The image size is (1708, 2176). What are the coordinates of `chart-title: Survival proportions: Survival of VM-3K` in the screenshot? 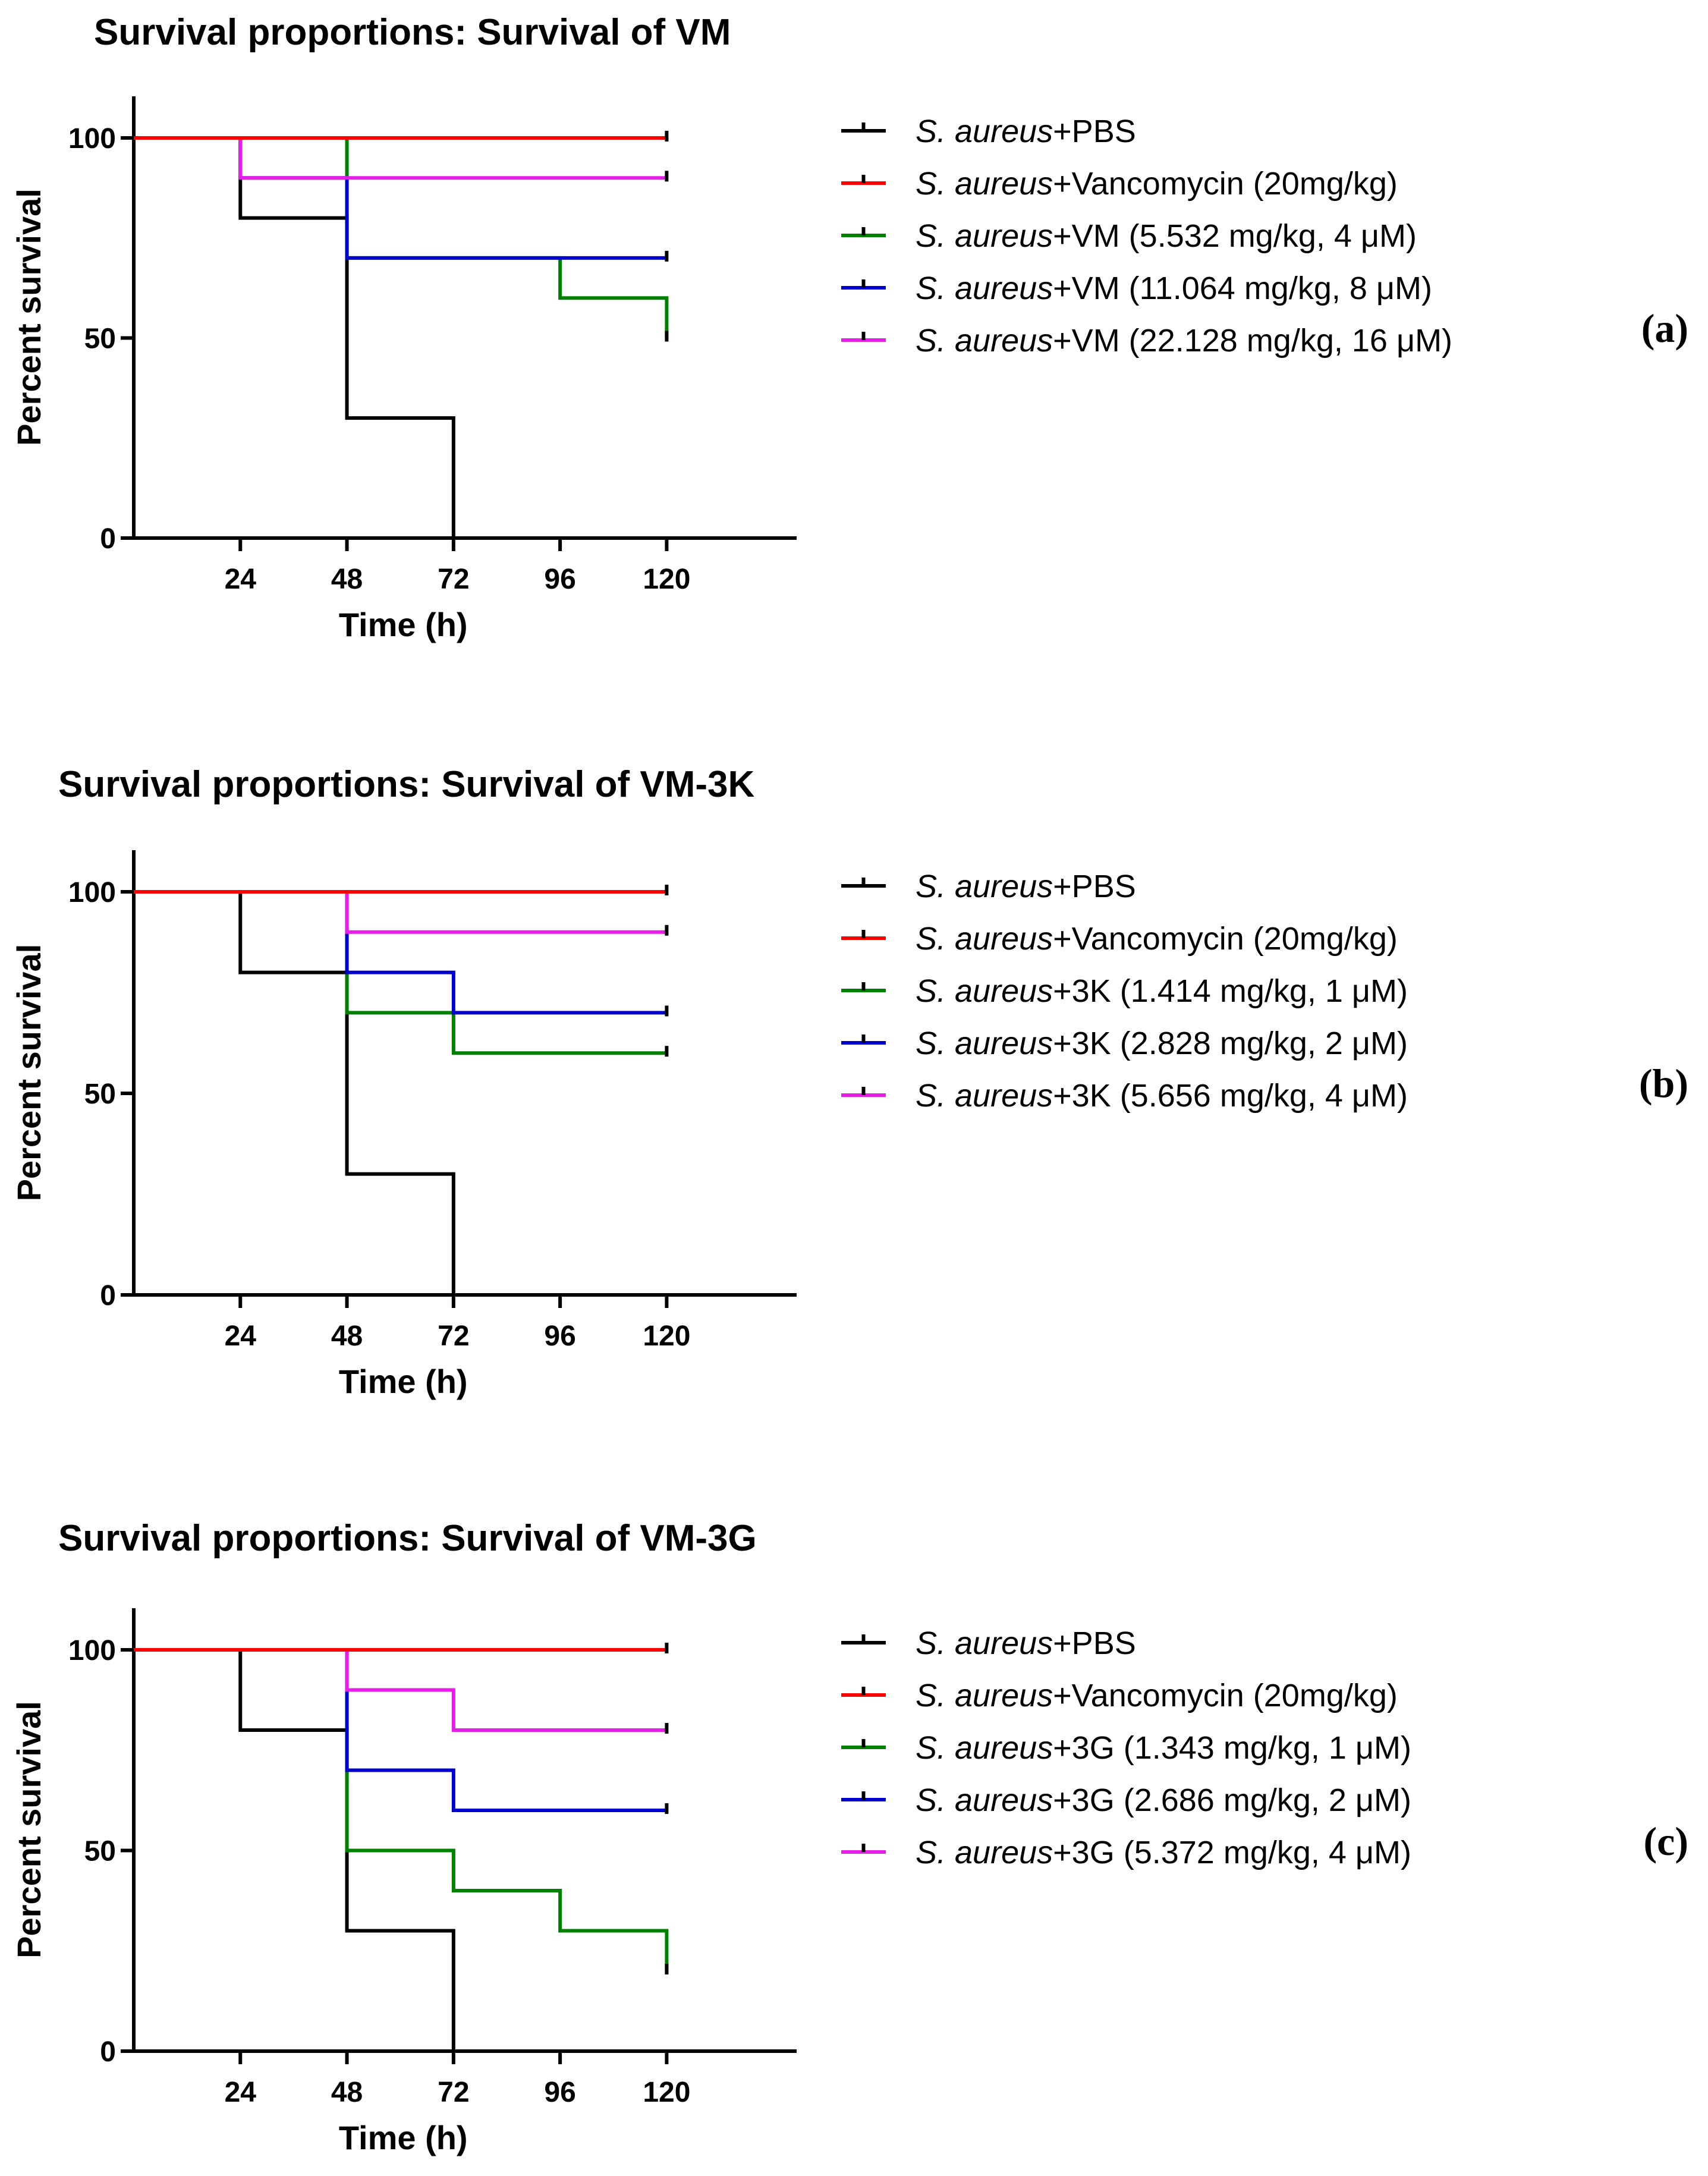 It's located at (406, 784).